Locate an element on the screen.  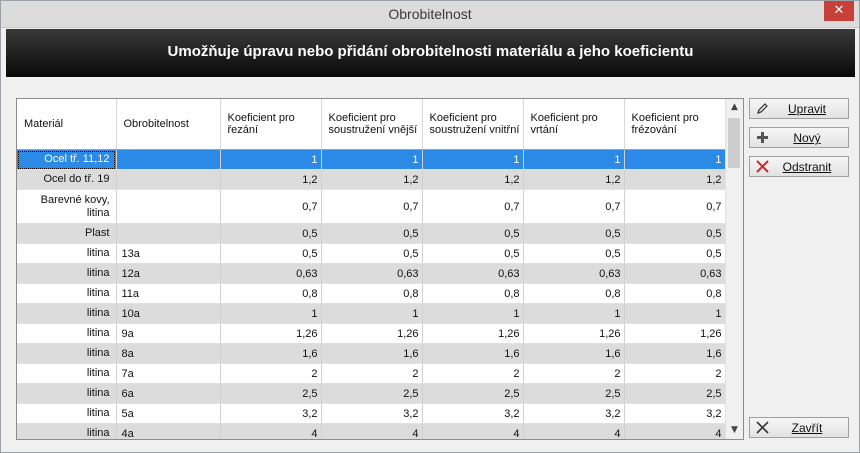
cell-outer-turning: 0,63 is located at coordinates (372, 273).